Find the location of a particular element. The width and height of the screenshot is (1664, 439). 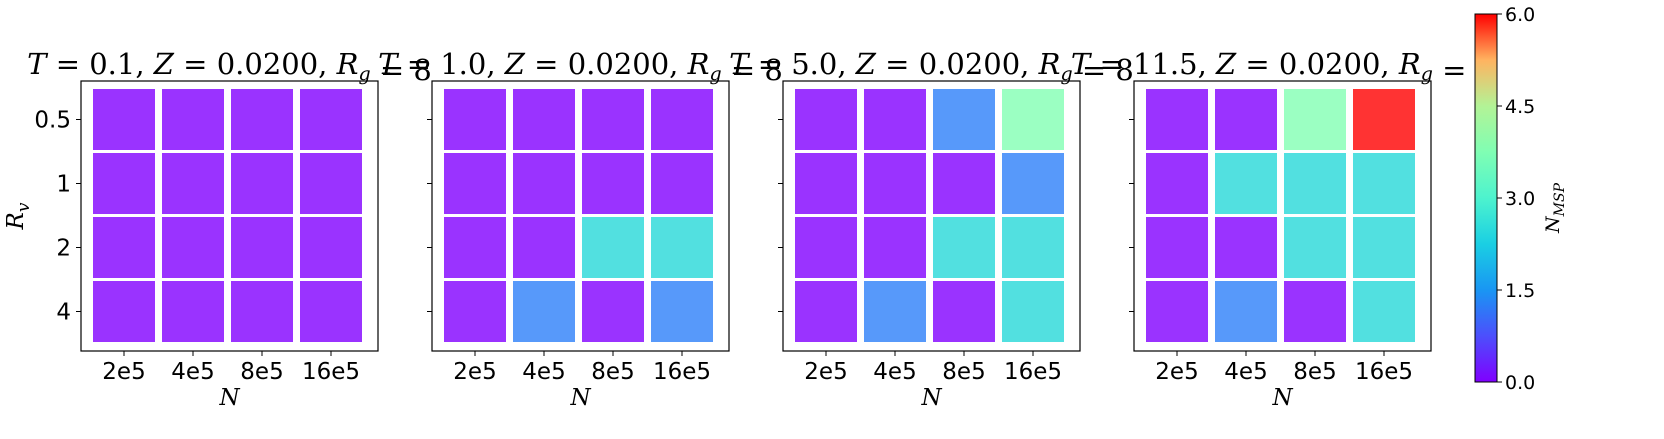

y-axis-label: Rv is located at coordinates (18, 216).